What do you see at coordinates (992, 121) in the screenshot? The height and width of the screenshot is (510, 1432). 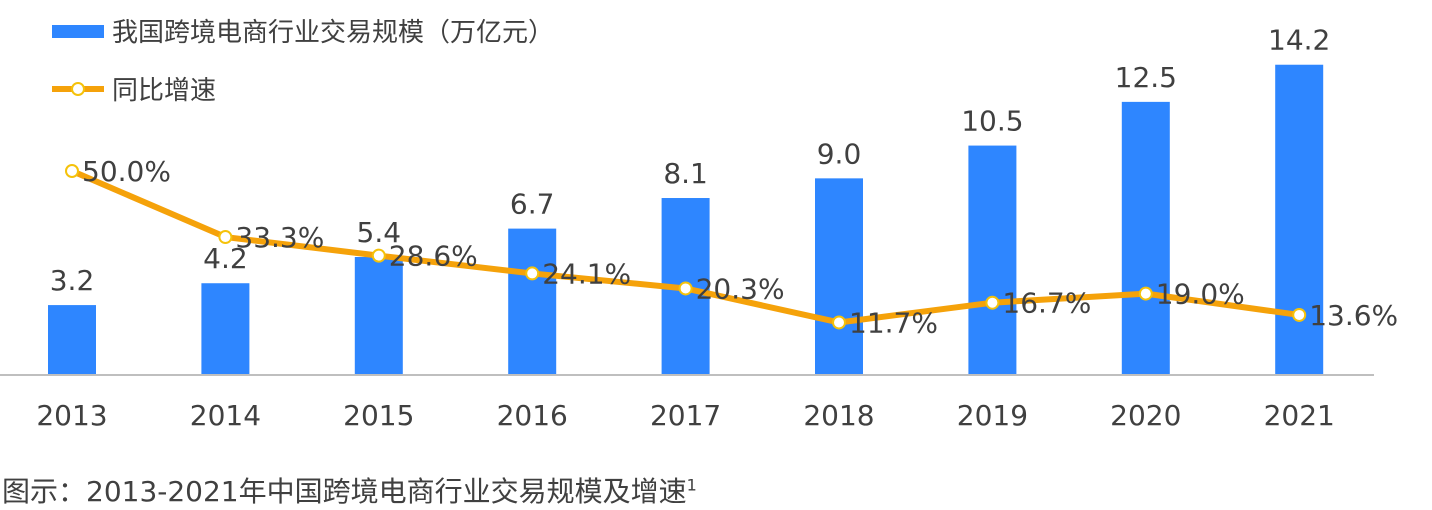 I see `bar-label: 10.5` at bounding box center [992, 121].